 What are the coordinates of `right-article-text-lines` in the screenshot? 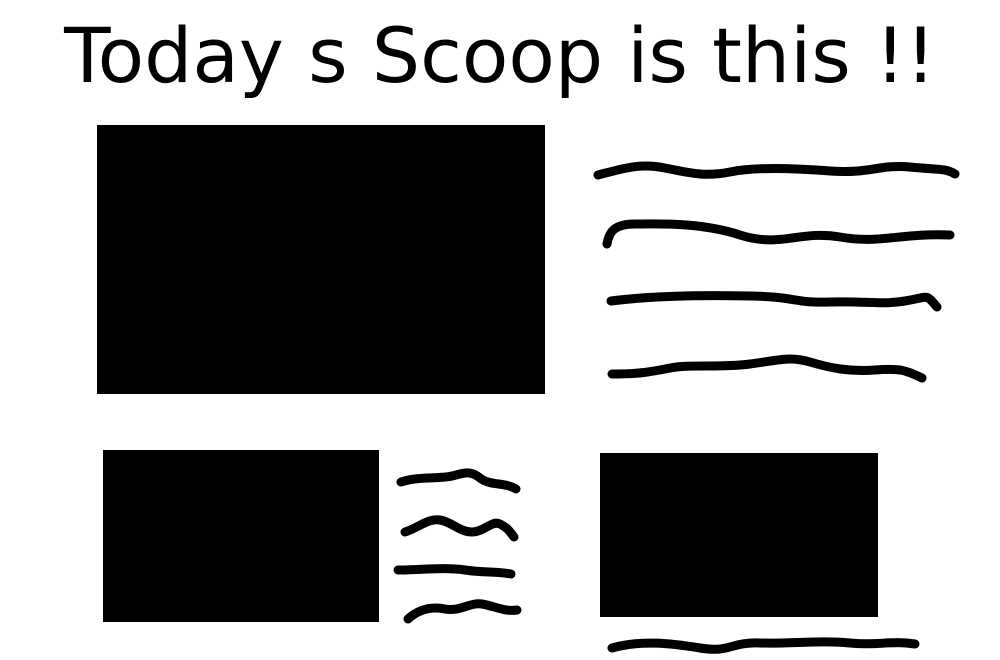 It's located at (763, 645).